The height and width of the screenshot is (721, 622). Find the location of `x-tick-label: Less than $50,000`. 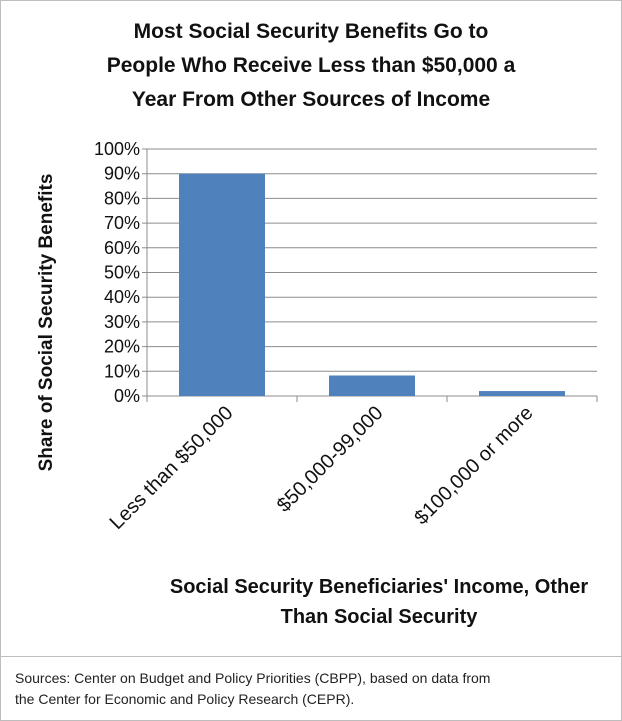

x-tick-label: Less than $50,000 is located at coordinates (172, 468).